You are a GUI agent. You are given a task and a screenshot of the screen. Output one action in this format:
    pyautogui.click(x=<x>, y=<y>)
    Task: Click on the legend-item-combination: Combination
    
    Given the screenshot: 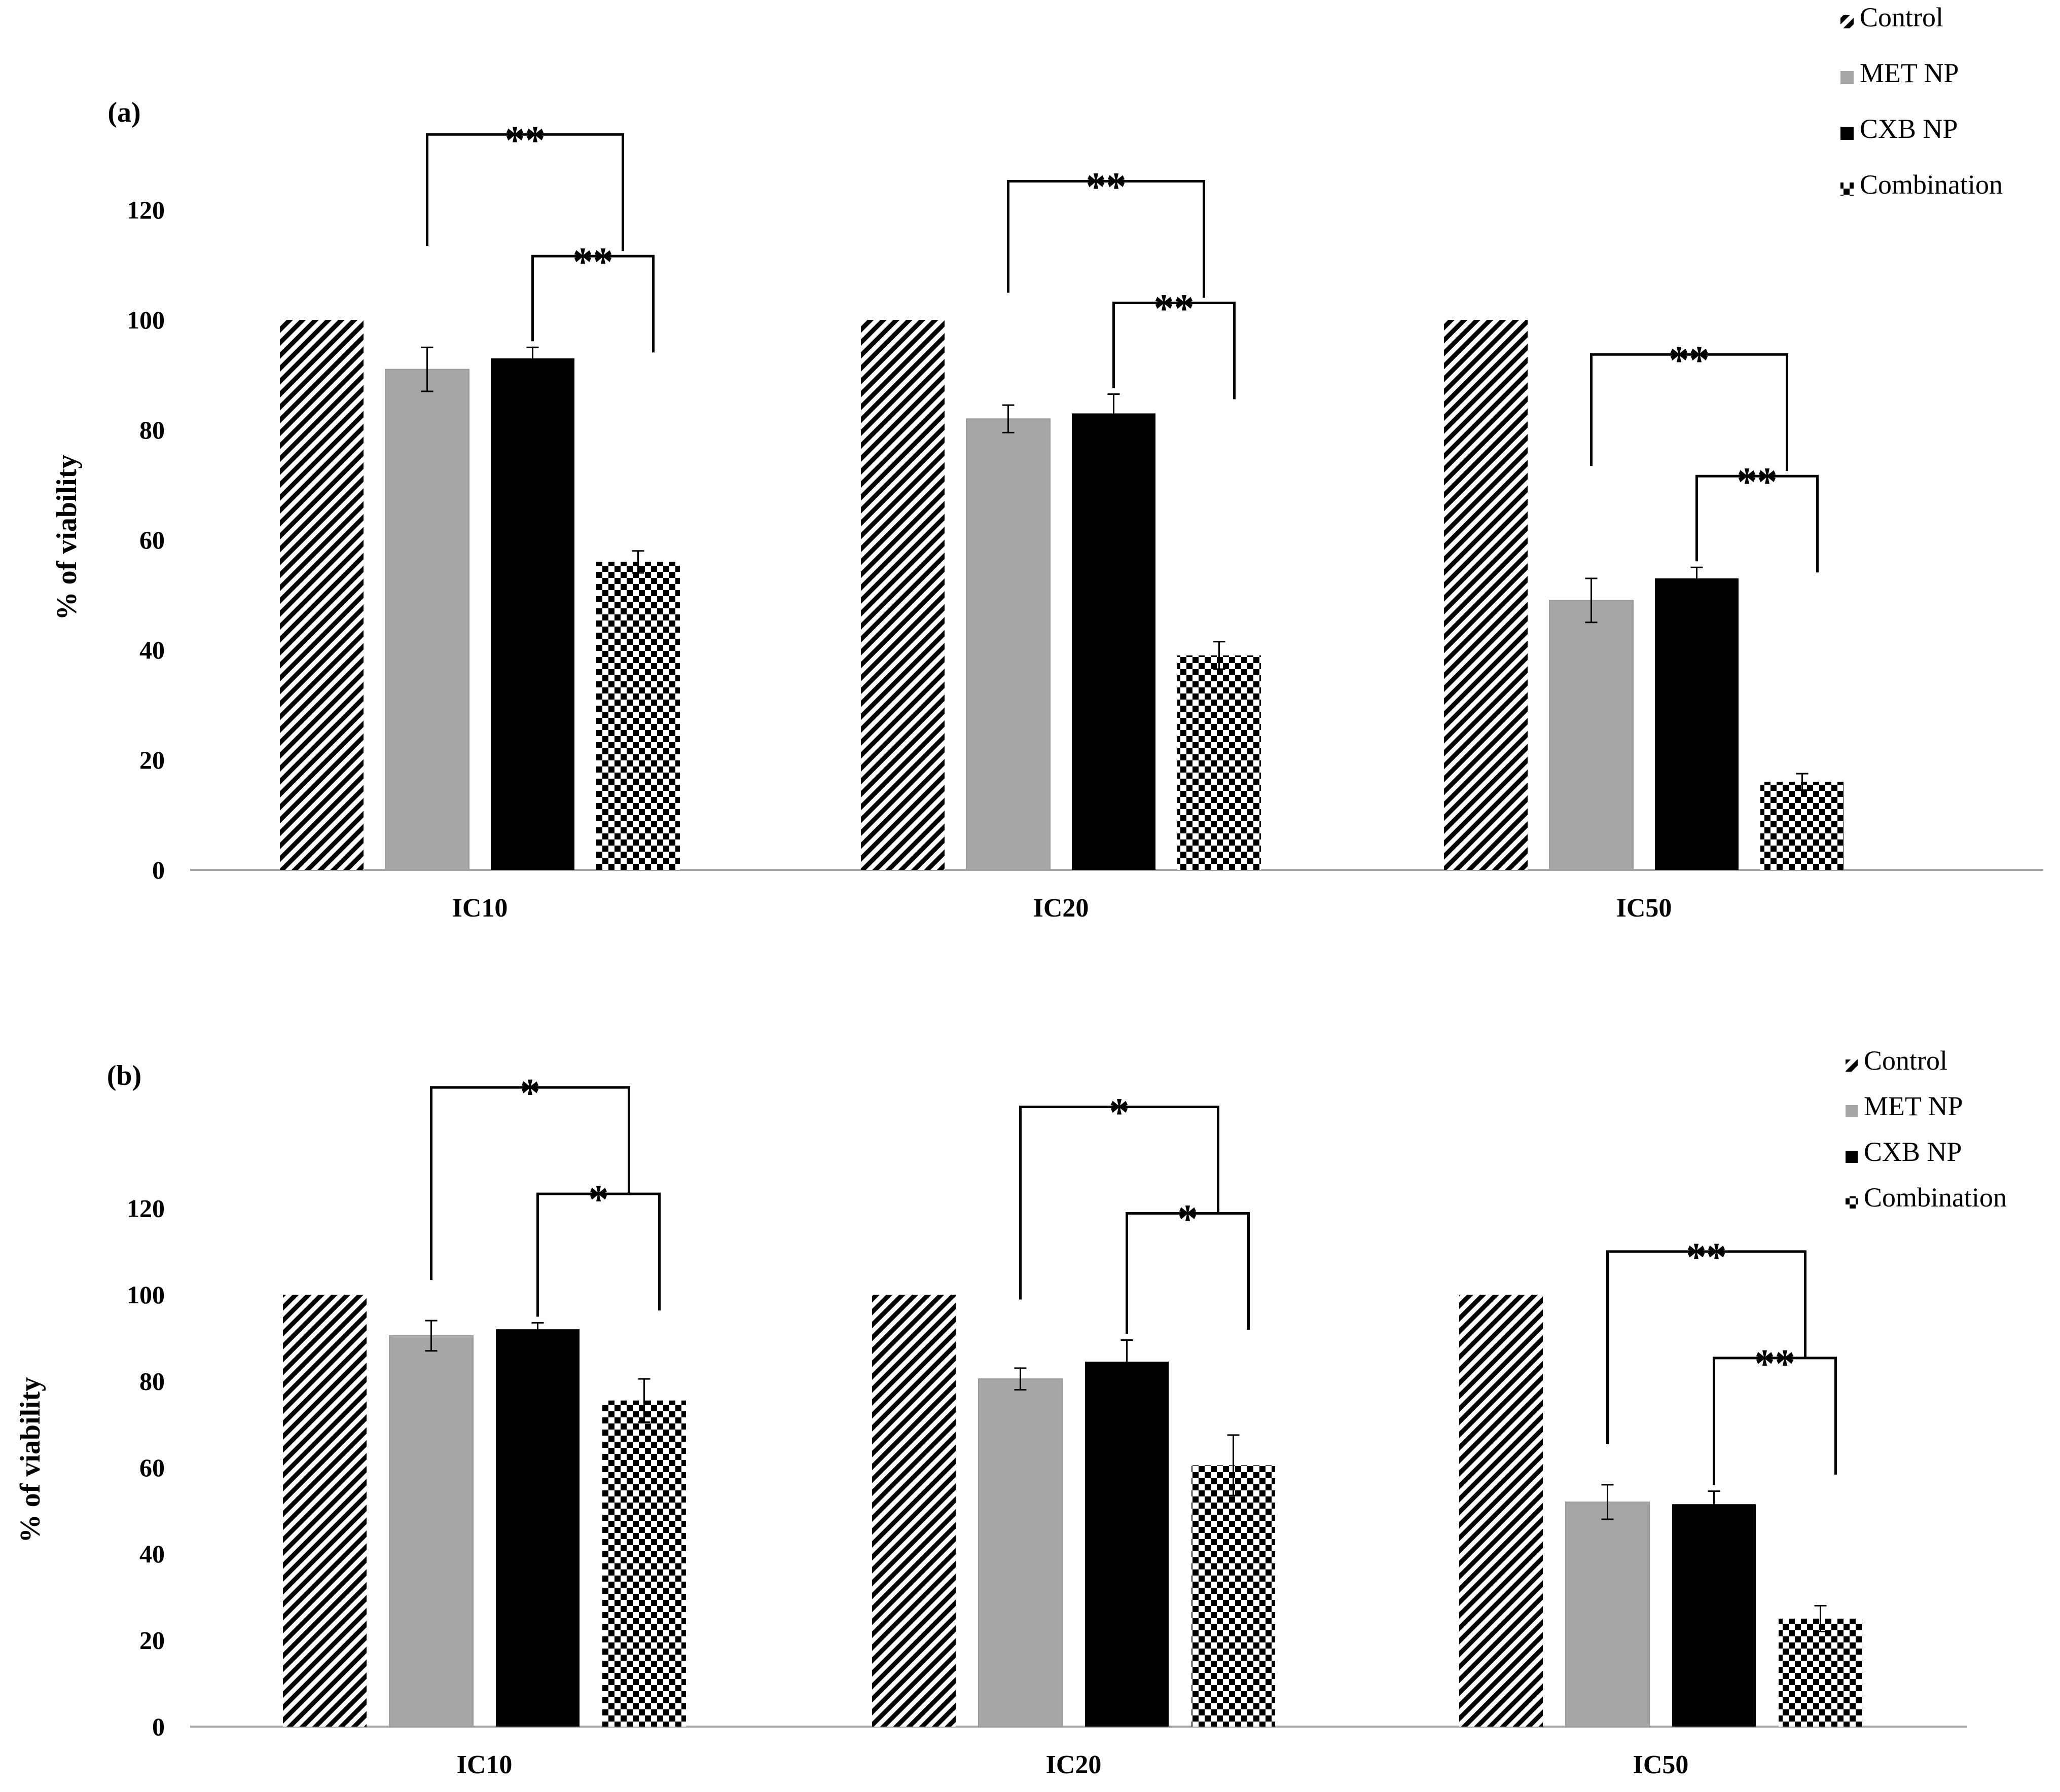 What is the action you would take?
    pyautogui.click(x=1921, y=184)
    